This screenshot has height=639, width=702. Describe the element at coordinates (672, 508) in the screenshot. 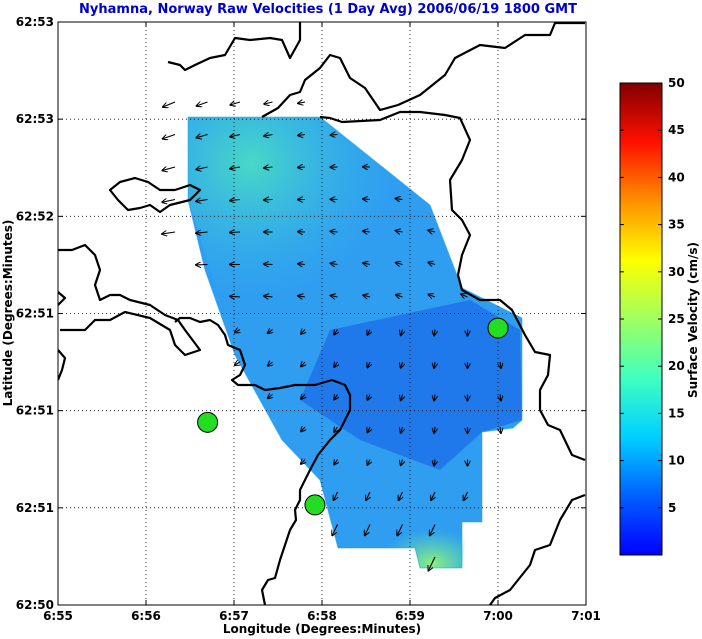

I see `colorbar-tick-label: 5` at that location.